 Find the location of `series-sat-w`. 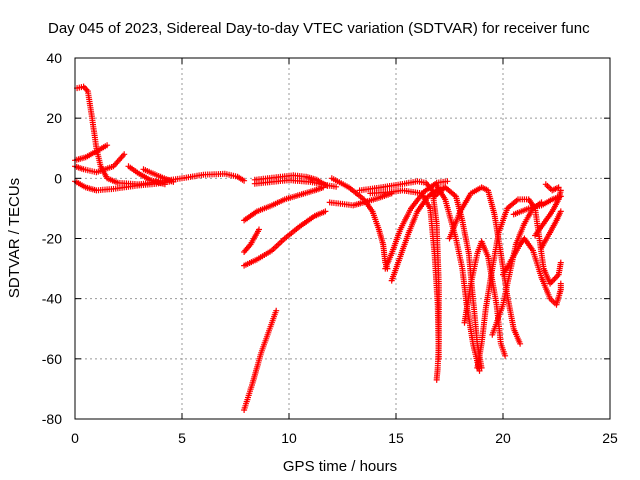

series-sat-w is located at coordinates (519, 283).